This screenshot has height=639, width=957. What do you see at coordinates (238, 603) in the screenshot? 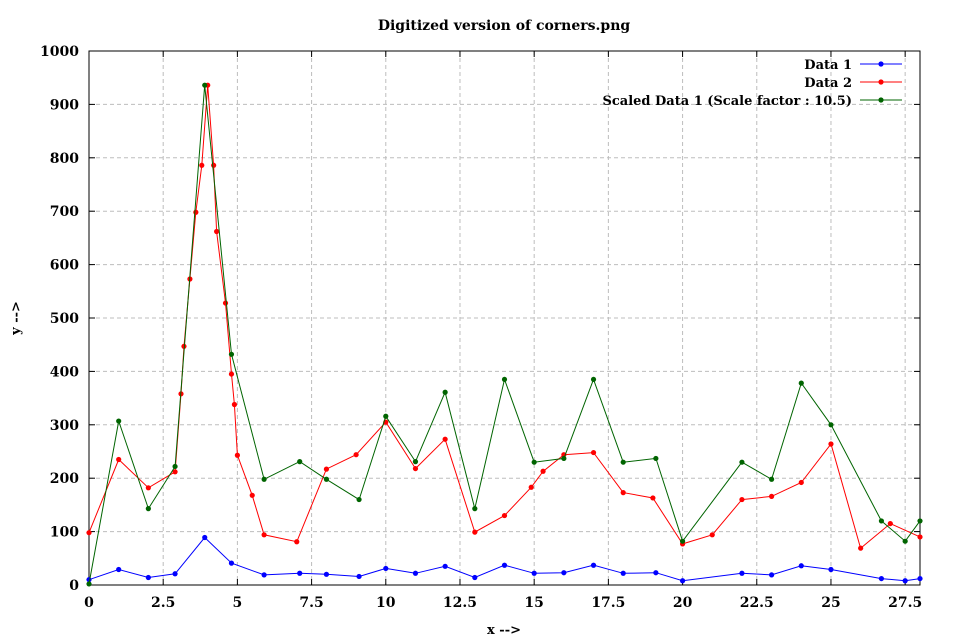
I see `x-tick-label: 5` at bounding box center [238, 603].